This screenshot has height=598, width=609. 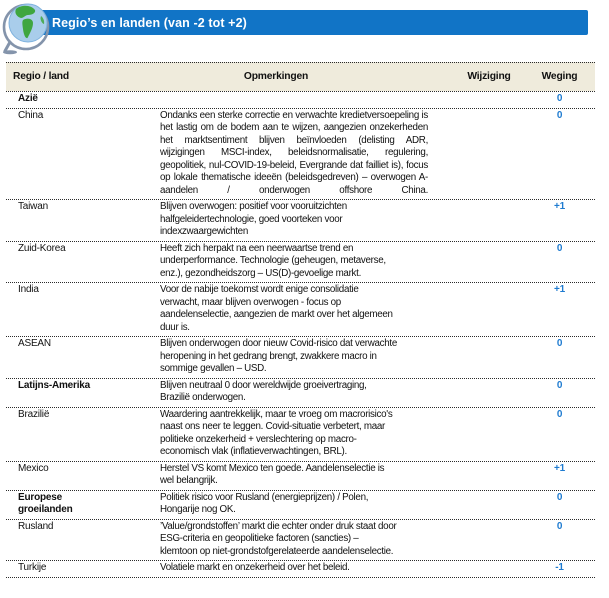 What do you see at coordinates (276, 76) in the screenshot?
I see `col-opmerkingen: Opmerkingen` at bounding box center [276, 76].